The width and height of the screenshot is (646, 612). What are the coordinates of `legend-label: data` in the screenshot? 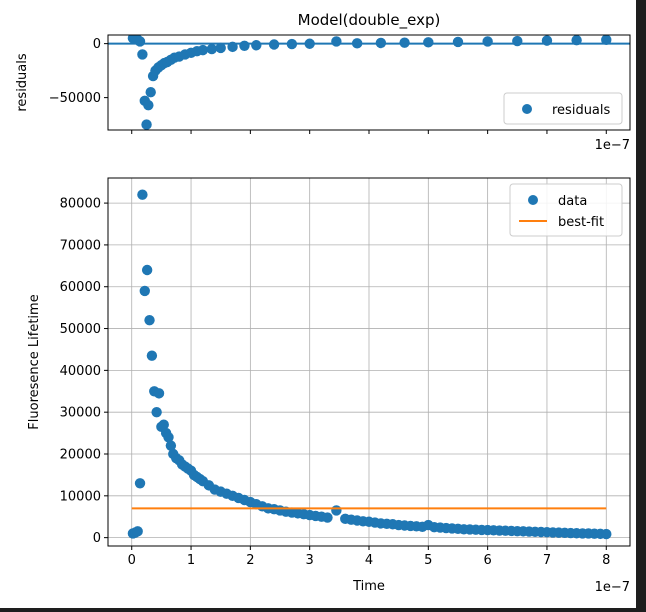 It's located at (572, 201).